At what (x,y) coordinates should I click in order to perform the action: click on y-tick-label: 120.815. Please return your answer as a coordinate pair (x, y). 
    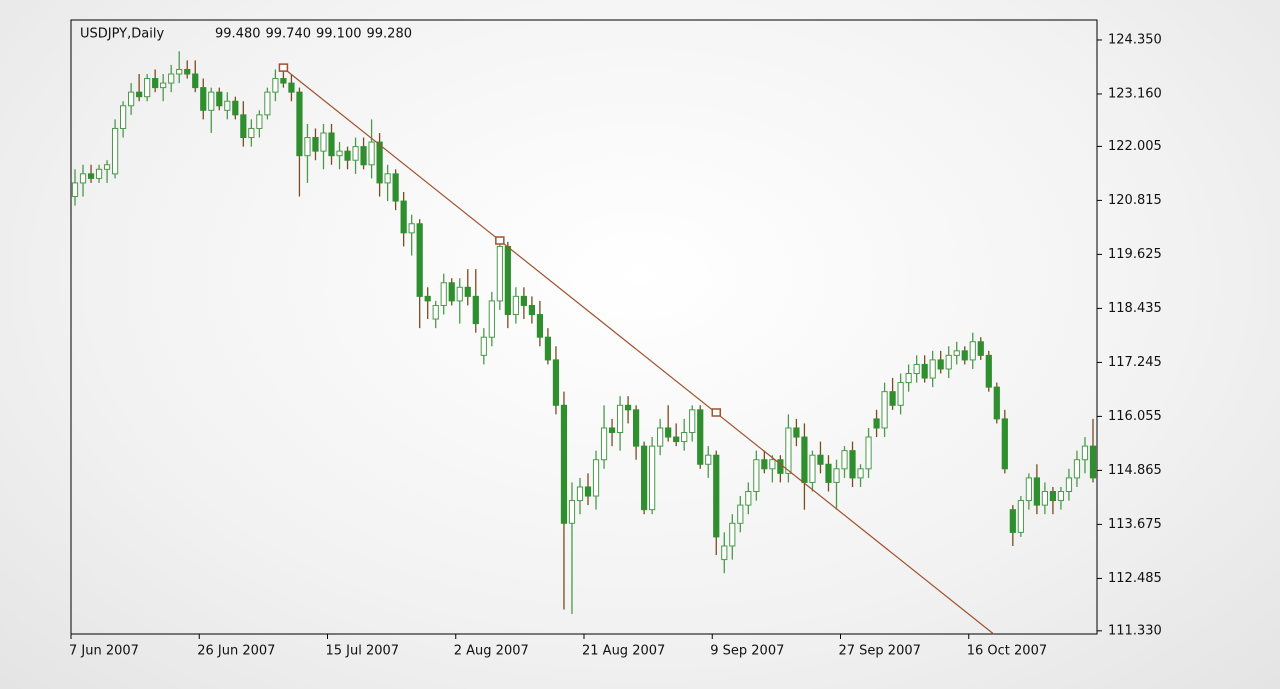
    Looking at the image, I should click on (1135, 200).